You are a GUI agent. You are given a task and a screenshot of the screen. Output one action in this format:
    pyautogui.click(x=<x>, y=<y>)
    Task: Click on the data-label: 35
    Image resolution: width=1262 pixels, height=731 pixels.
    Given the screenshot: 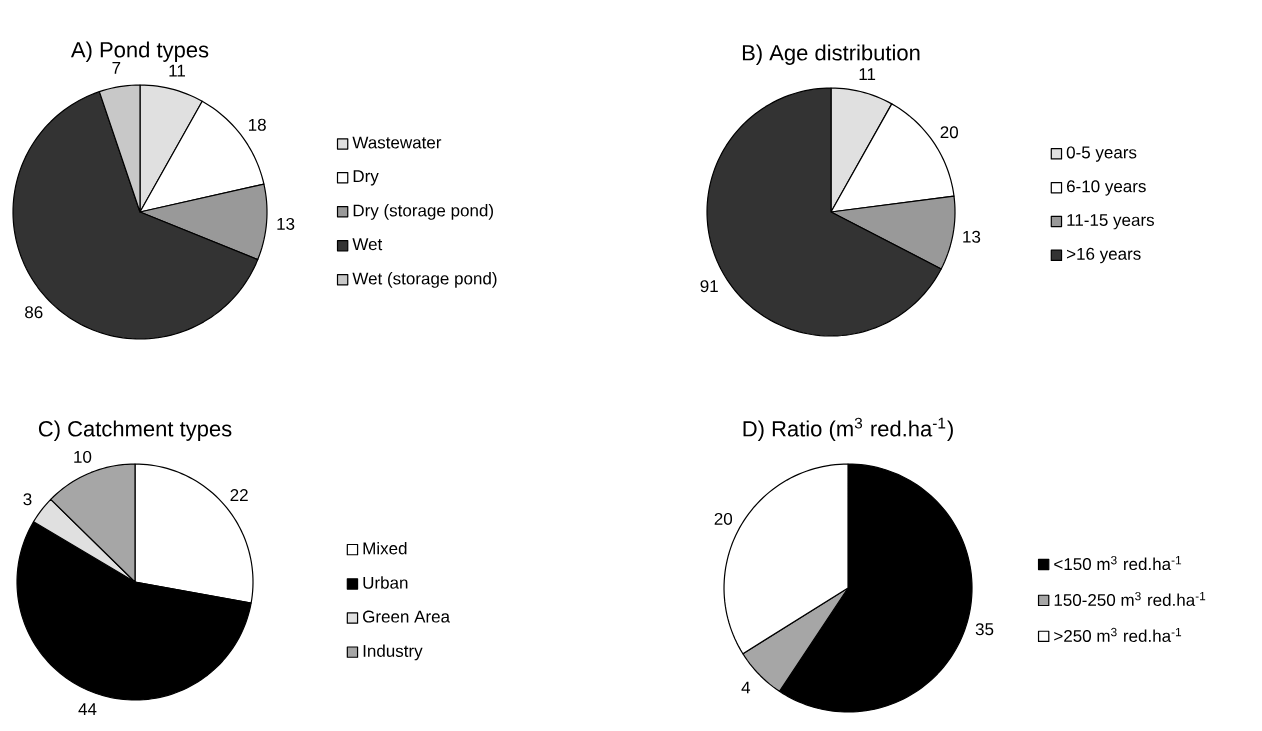 What is the action you would take?
    pyautogui.click(x=984, y=629)
    